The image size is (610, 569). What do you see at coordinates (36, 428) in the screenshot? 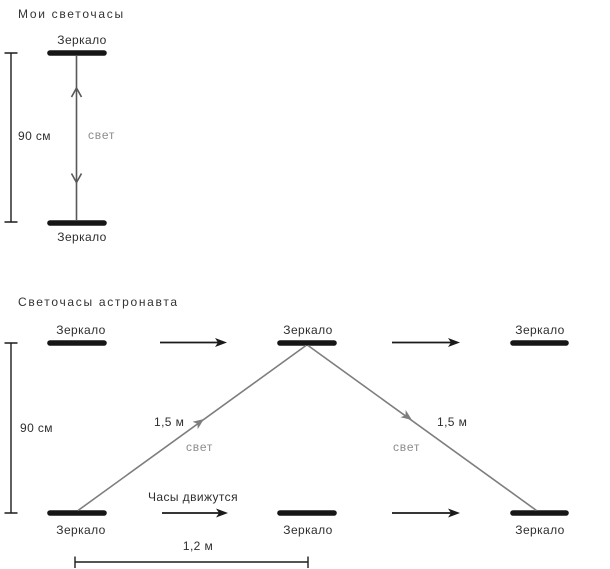
I see `astro-height-label: 90 см` at bounding box center [36, 428].